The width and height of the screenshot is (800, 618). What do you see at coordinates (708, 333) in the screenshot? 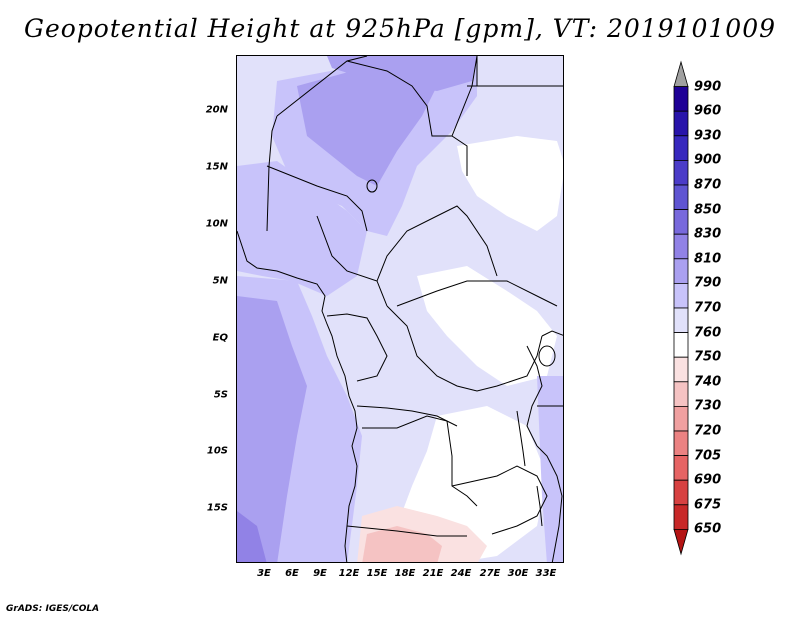
I see `colorbar-level-label: 760` at bounding box center [708, 333].